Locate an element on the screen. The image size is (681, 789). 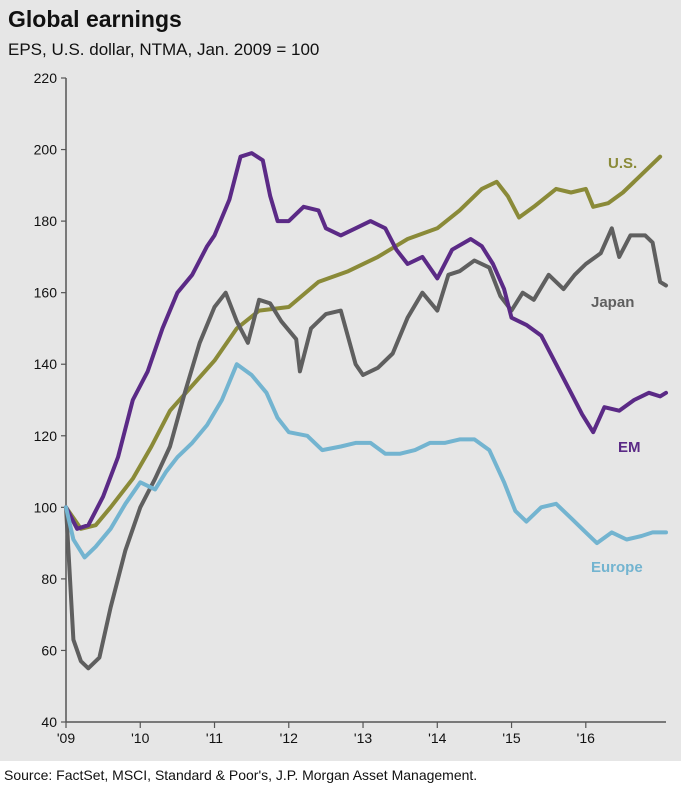
x-tick-label: '09 is located at coordinates (66, 738).